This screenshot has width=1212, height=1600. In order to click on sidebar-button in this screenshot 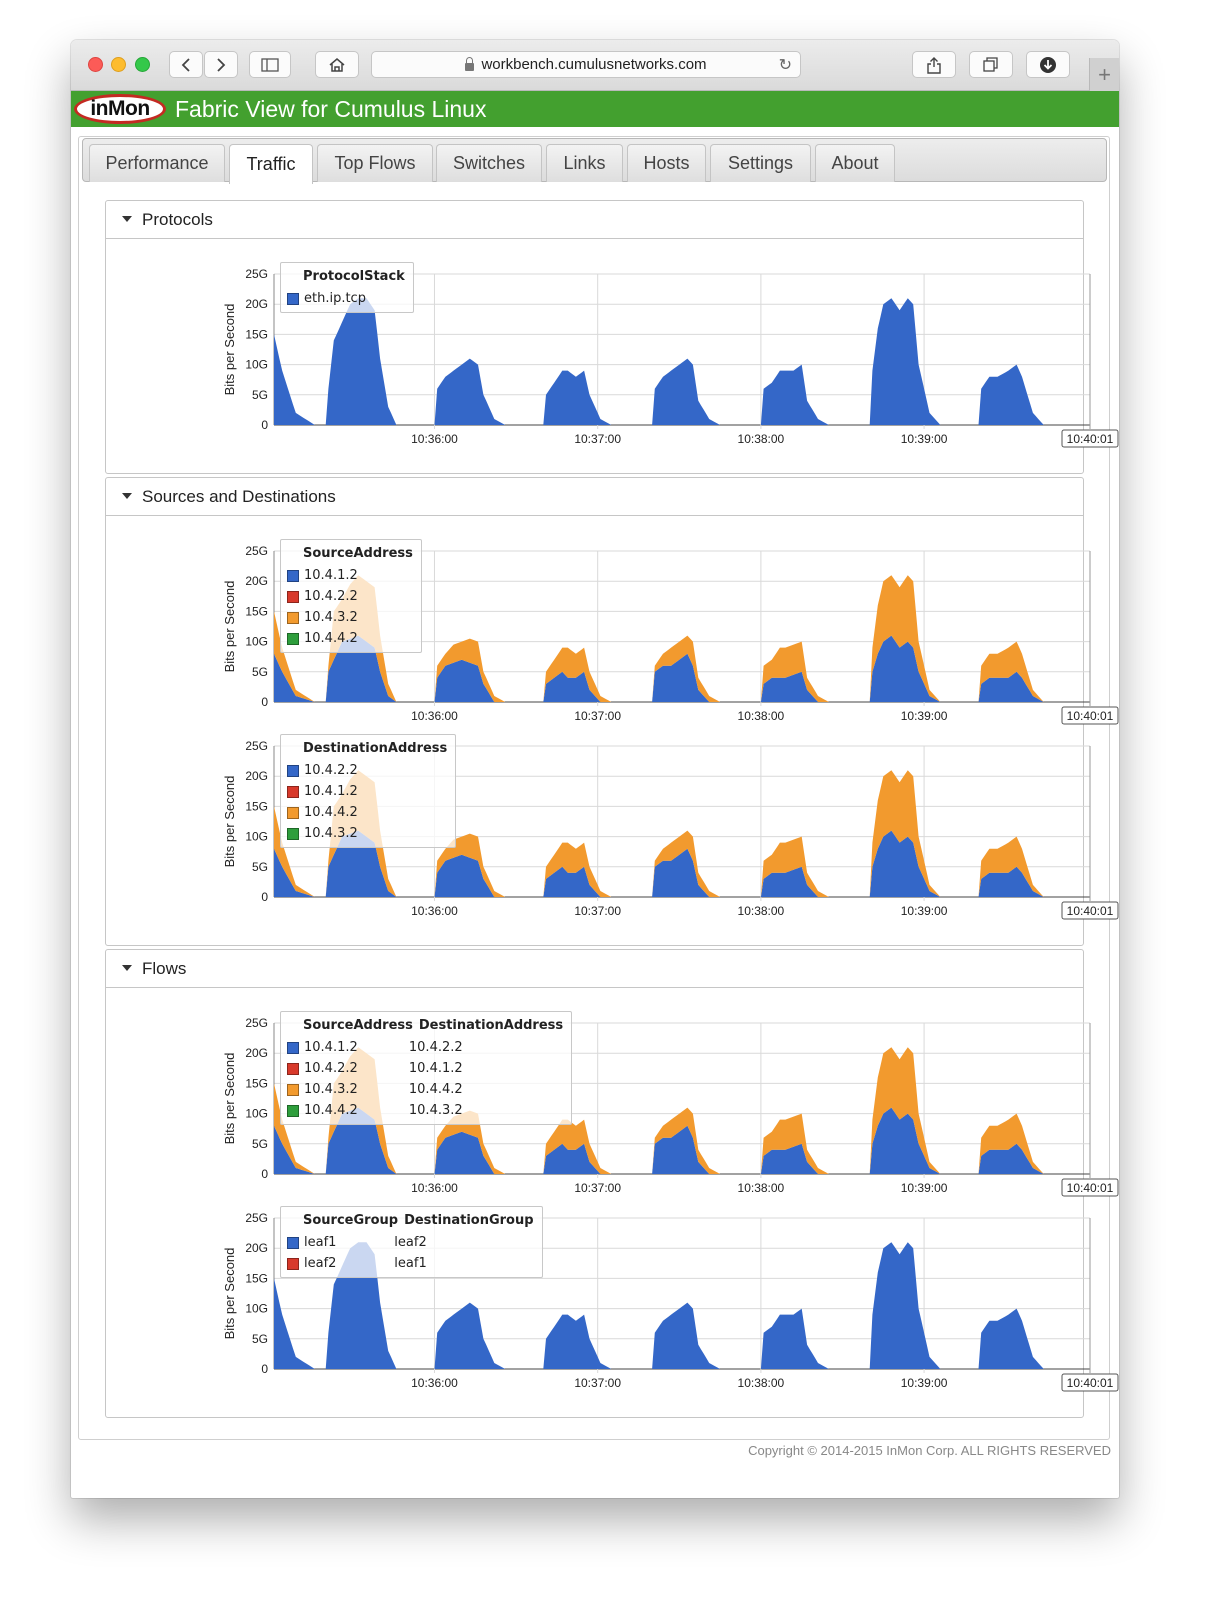, I will do `click(270, 64)`.